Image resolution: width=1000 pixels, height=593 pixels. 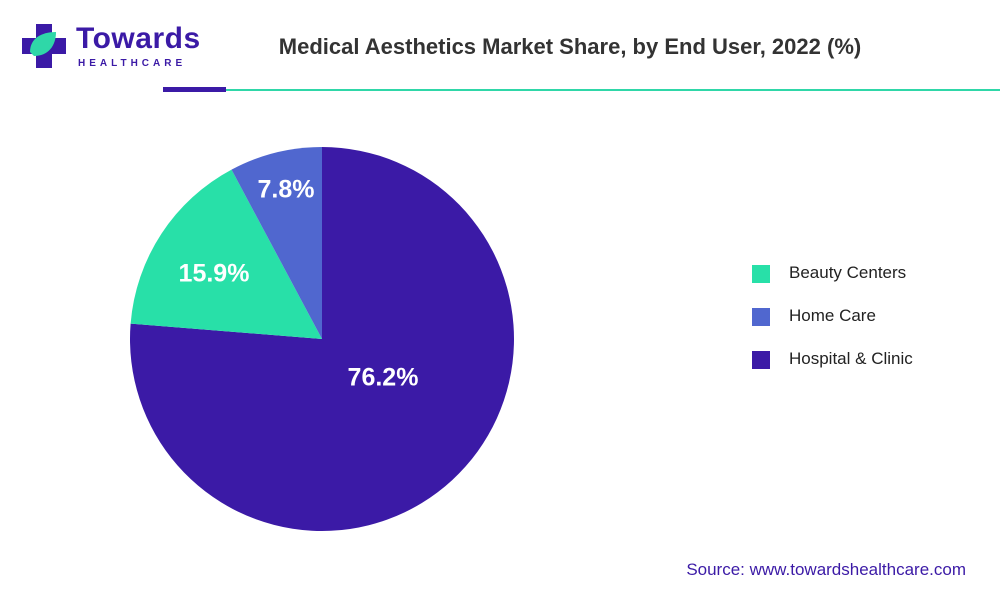 I want to click on header-rule-accent, so click(x=194, y=89).